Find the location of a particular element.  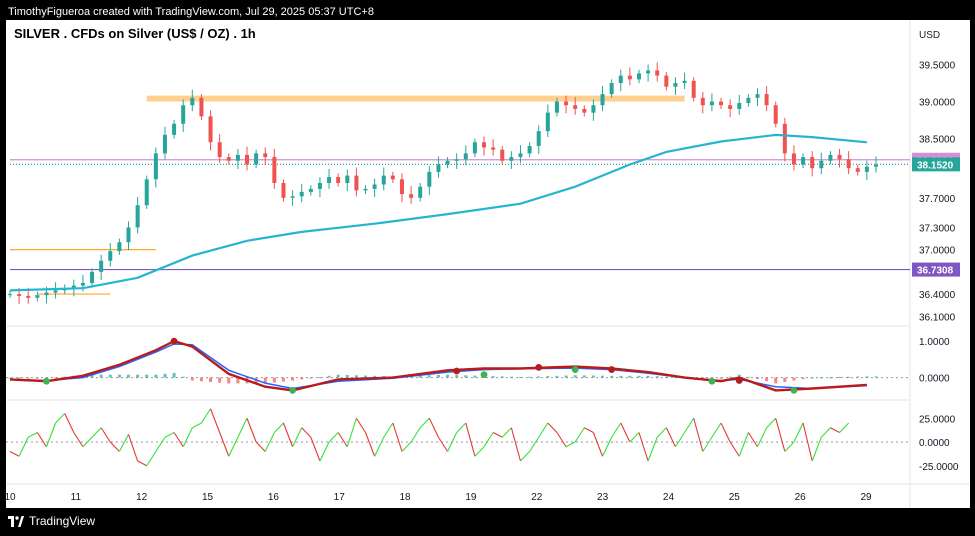

macd-line is located at coordinates (438, 365).